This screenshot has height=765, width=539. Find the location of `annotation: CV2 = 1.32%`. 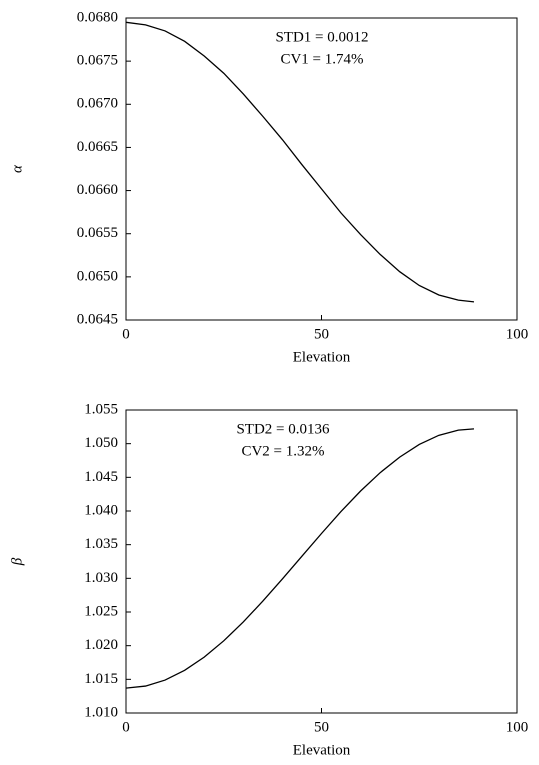

annotation: CV2 = 1.32% is located at coordinates (282, 451).